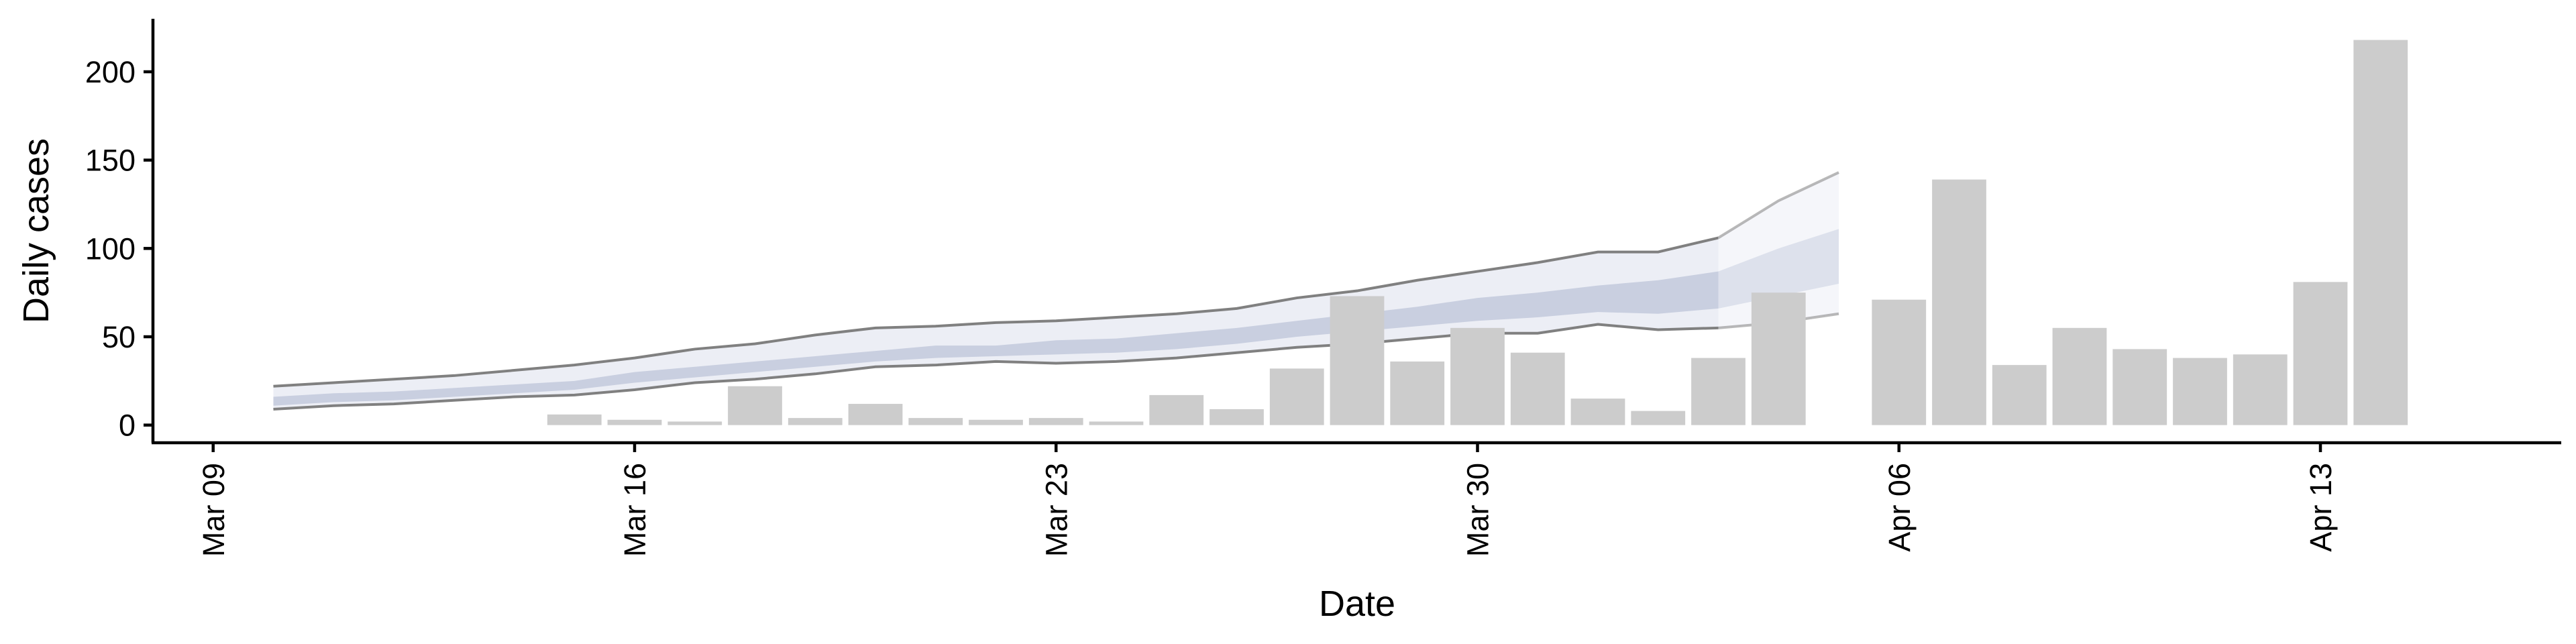 This screenshot has height=644, width=2576. What do you see at coordinates (36, 230) in the screenshot?
I see `y-axis-title: Daily cases` at bounding box center [36, 230].